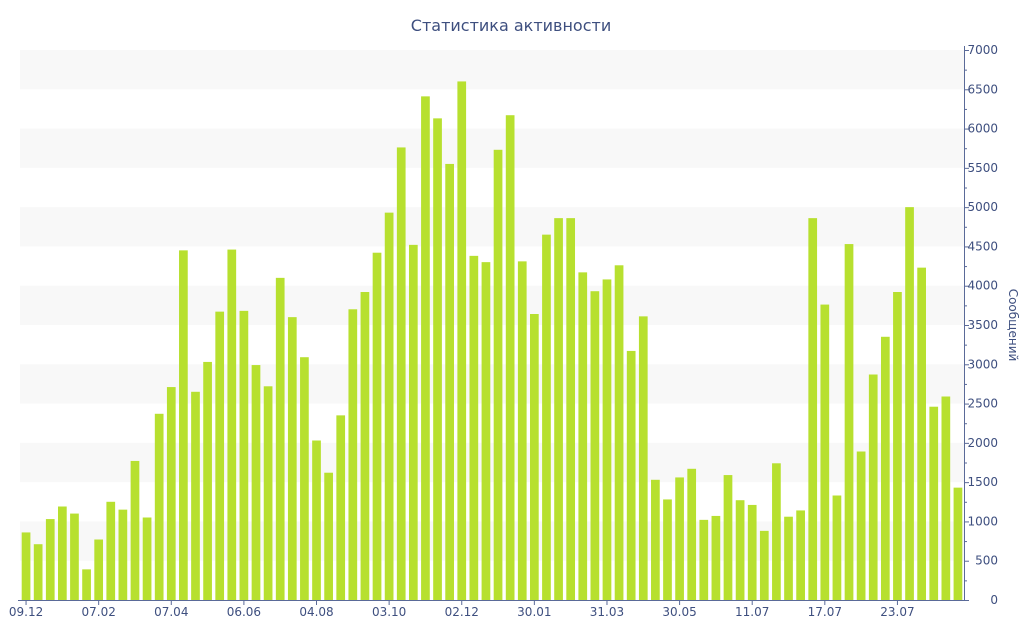  What do you see at coordinates (982, 89) in the screenshot?
I see `y-tick-label: 6500` at bounding box center [982, 89].